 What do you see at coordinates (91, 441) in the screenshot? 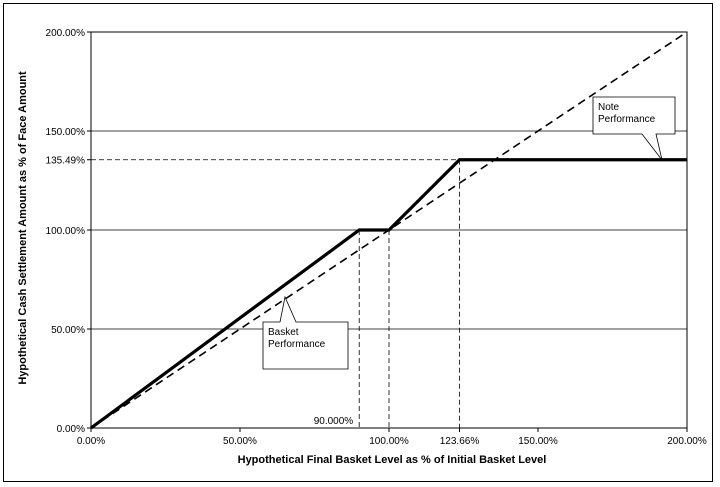
I see `x-tick-label-0: 0.00%` at bounding box center [91, 441].